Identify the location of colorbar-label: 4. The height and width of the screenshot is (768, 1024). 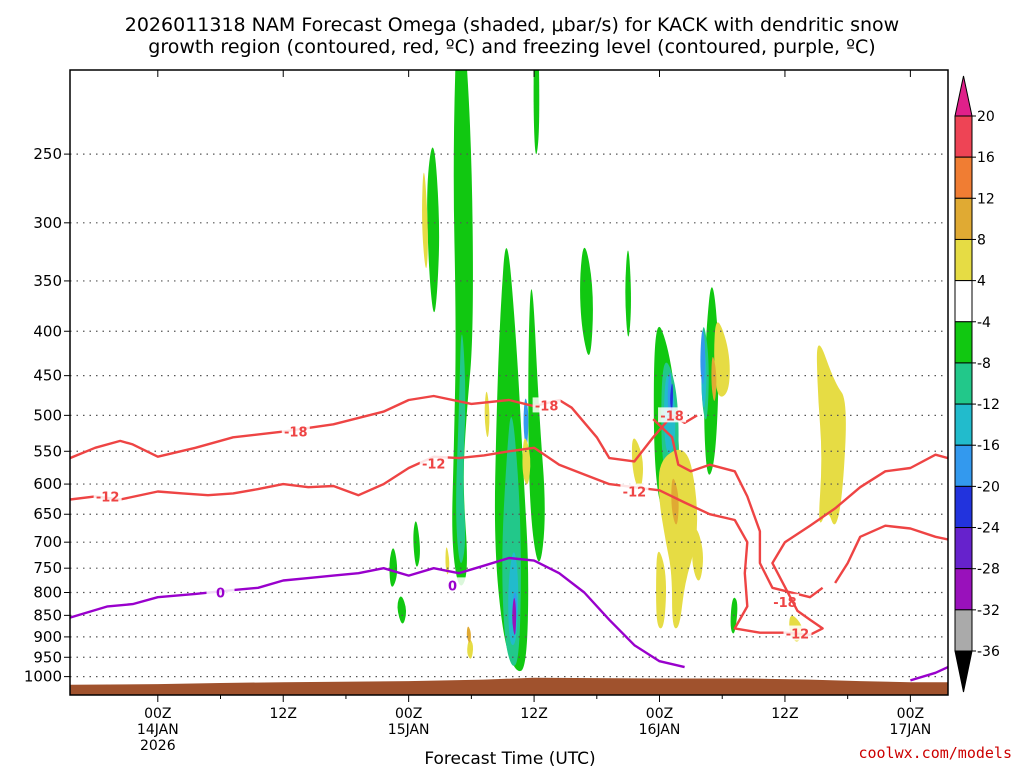
(981, 282).